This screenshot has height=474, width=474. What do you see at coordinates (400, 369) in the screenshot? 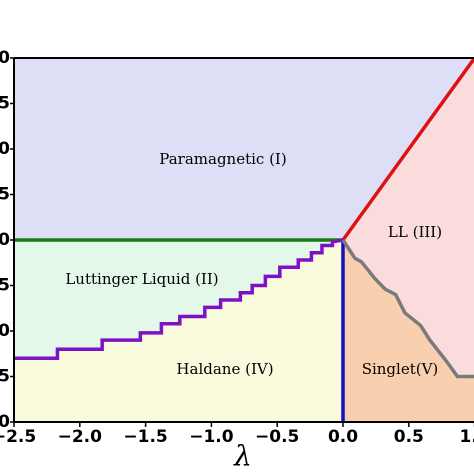
I see `region-label: Singlet(V)` at bounding box center [400, 369].